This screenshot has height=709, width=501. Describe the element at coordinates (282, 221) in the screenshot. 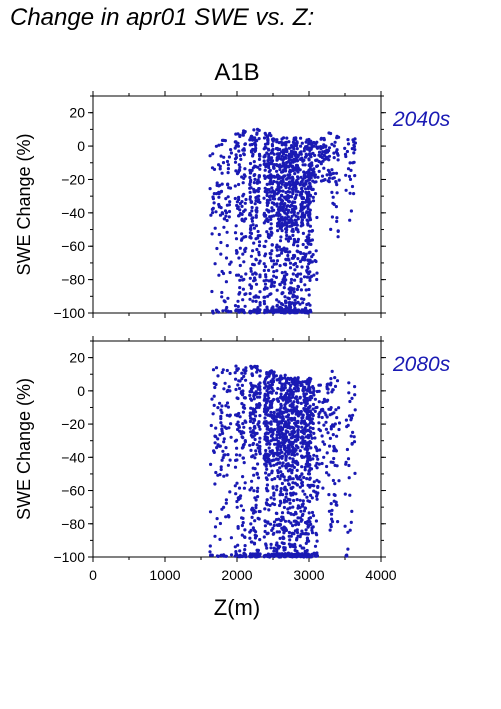

I see `scatter-points` at that location.